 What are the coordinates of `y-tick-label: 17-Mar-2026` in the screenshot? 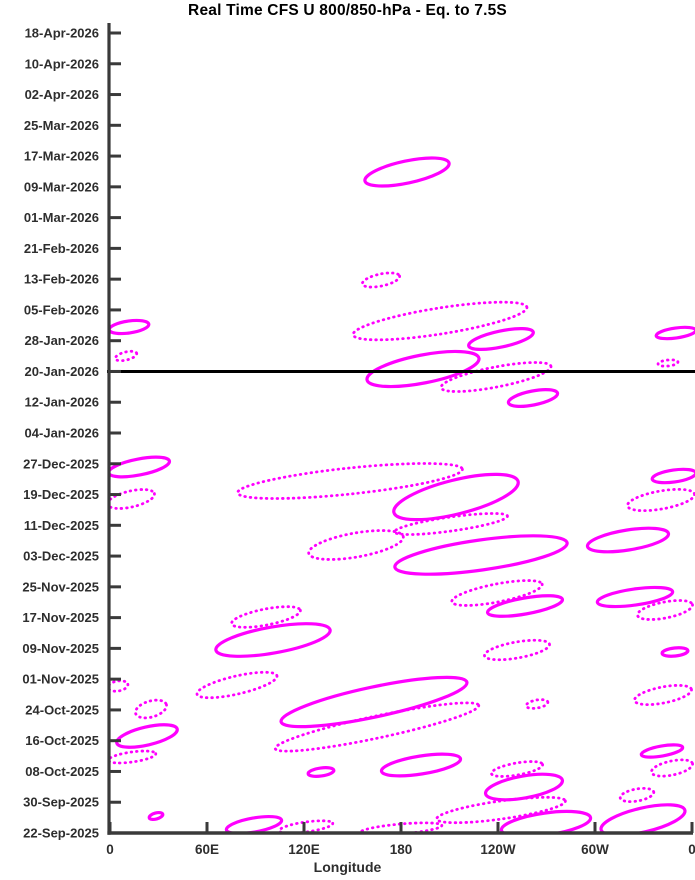 It's located at (61, 156).